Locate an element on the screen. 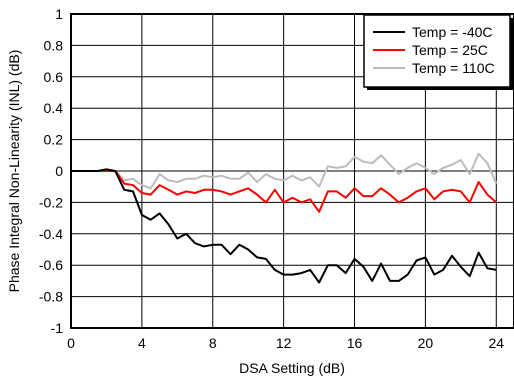  y-tick-label: -0.8 is located at coordinates (51, 297).